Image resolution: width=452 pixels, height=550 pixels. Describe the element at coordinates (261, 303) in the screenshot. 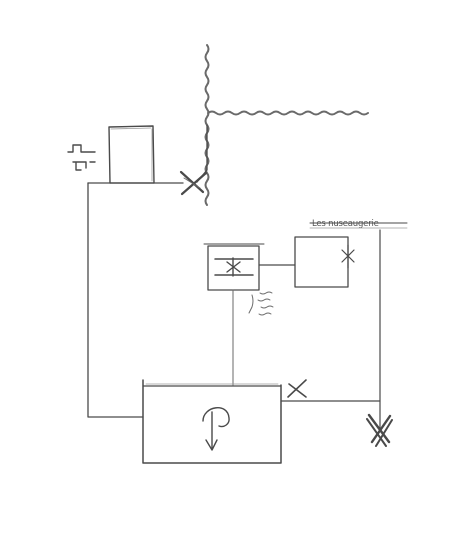

I see `heat-wave-icon` at that location.